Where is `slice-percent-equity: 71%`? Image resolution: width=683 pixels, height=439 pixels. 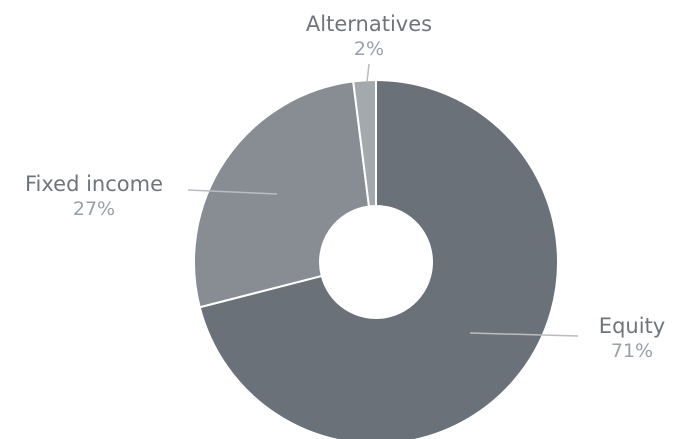
slice-percent-equity: 71% is located at coordinates (632, 351).